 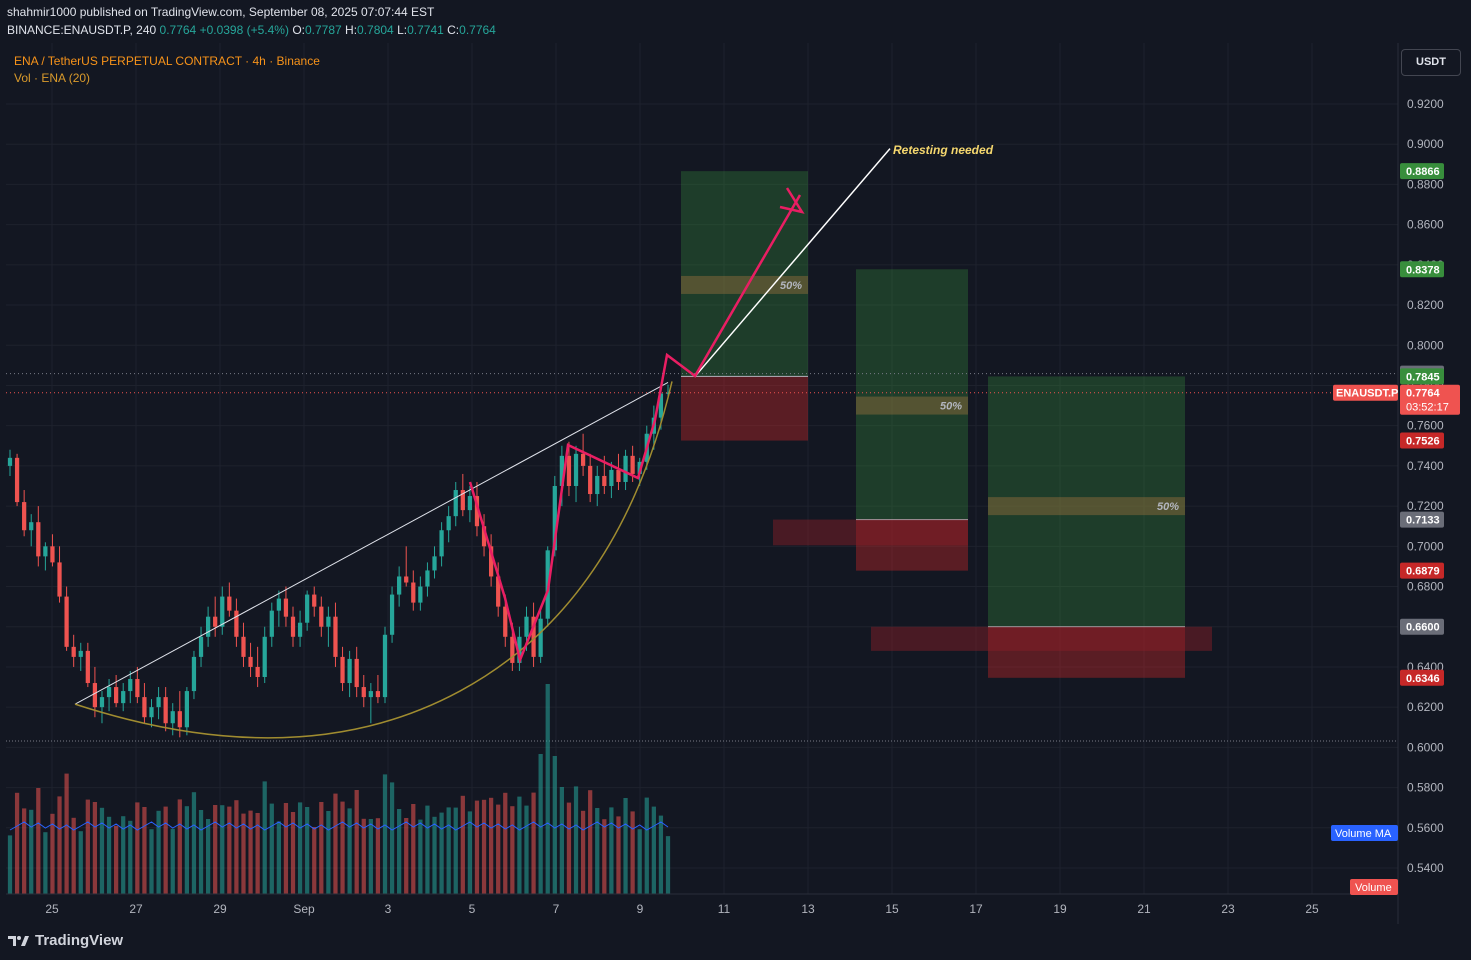 I want to click on currency-button: USDT, so click(x=1431, y=62).